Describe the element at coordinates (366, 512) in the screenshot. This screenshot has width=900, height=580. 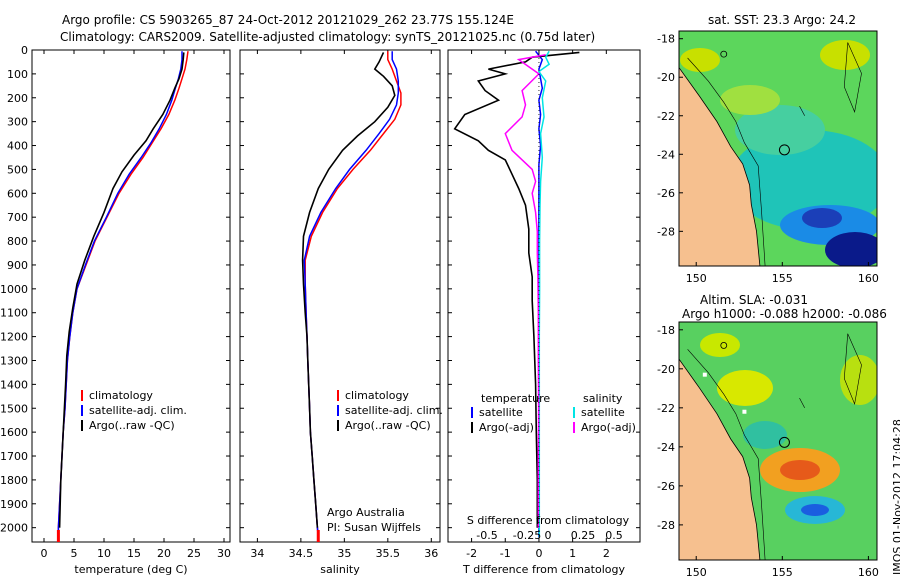
I see `annotation-argo-australia: Argo Australia` at that location.